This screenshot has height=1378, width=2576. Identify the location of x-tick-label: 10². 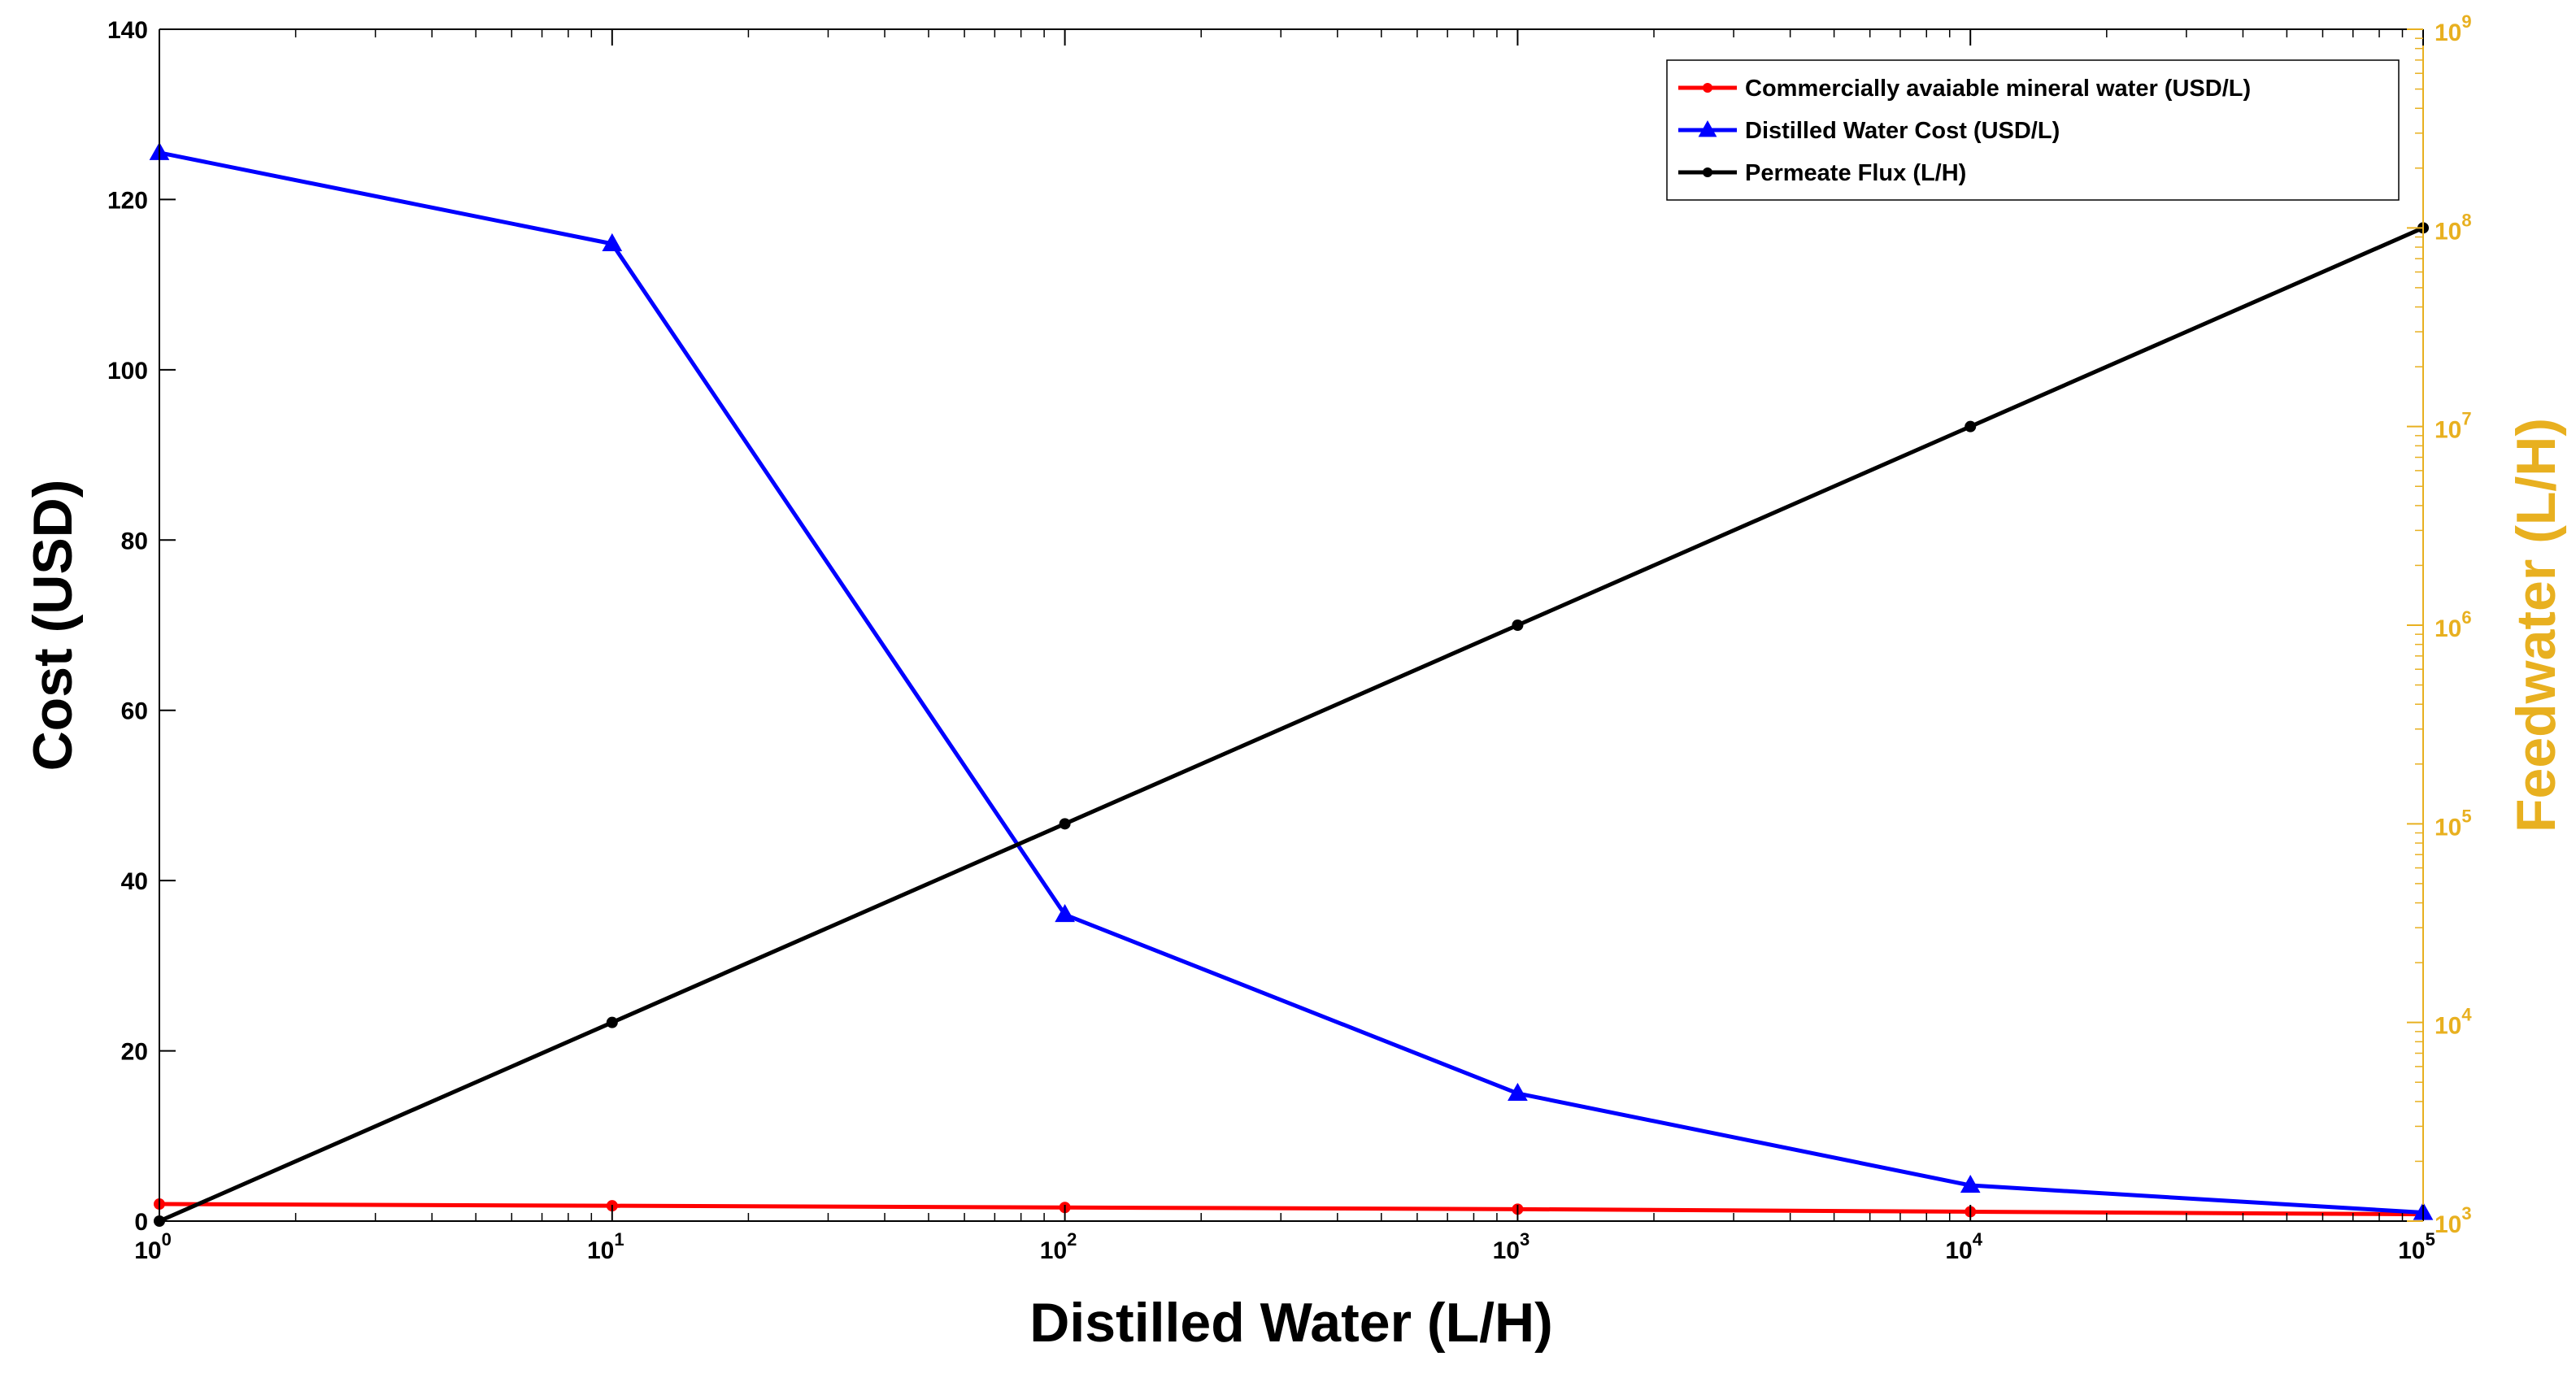
(1058, 1246).